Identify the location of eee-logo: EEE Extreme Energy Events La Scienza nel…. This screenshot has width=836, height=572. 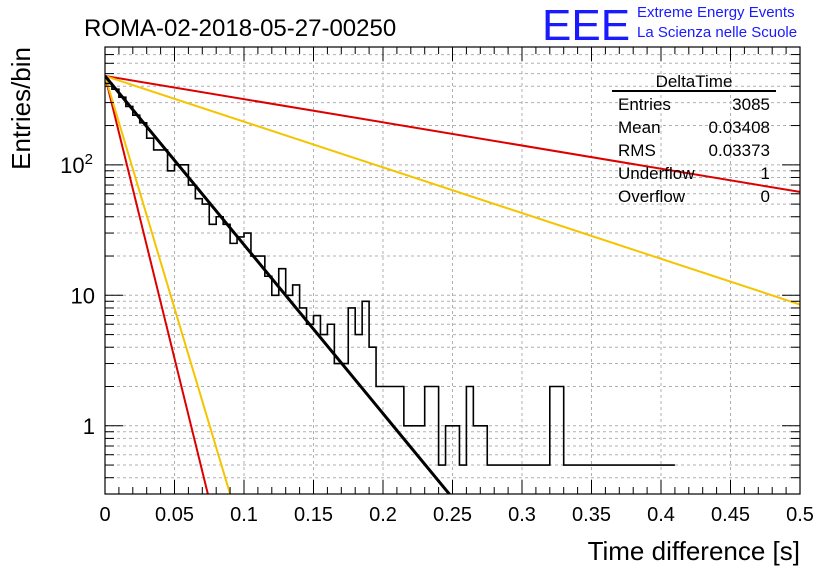
(669, 25).